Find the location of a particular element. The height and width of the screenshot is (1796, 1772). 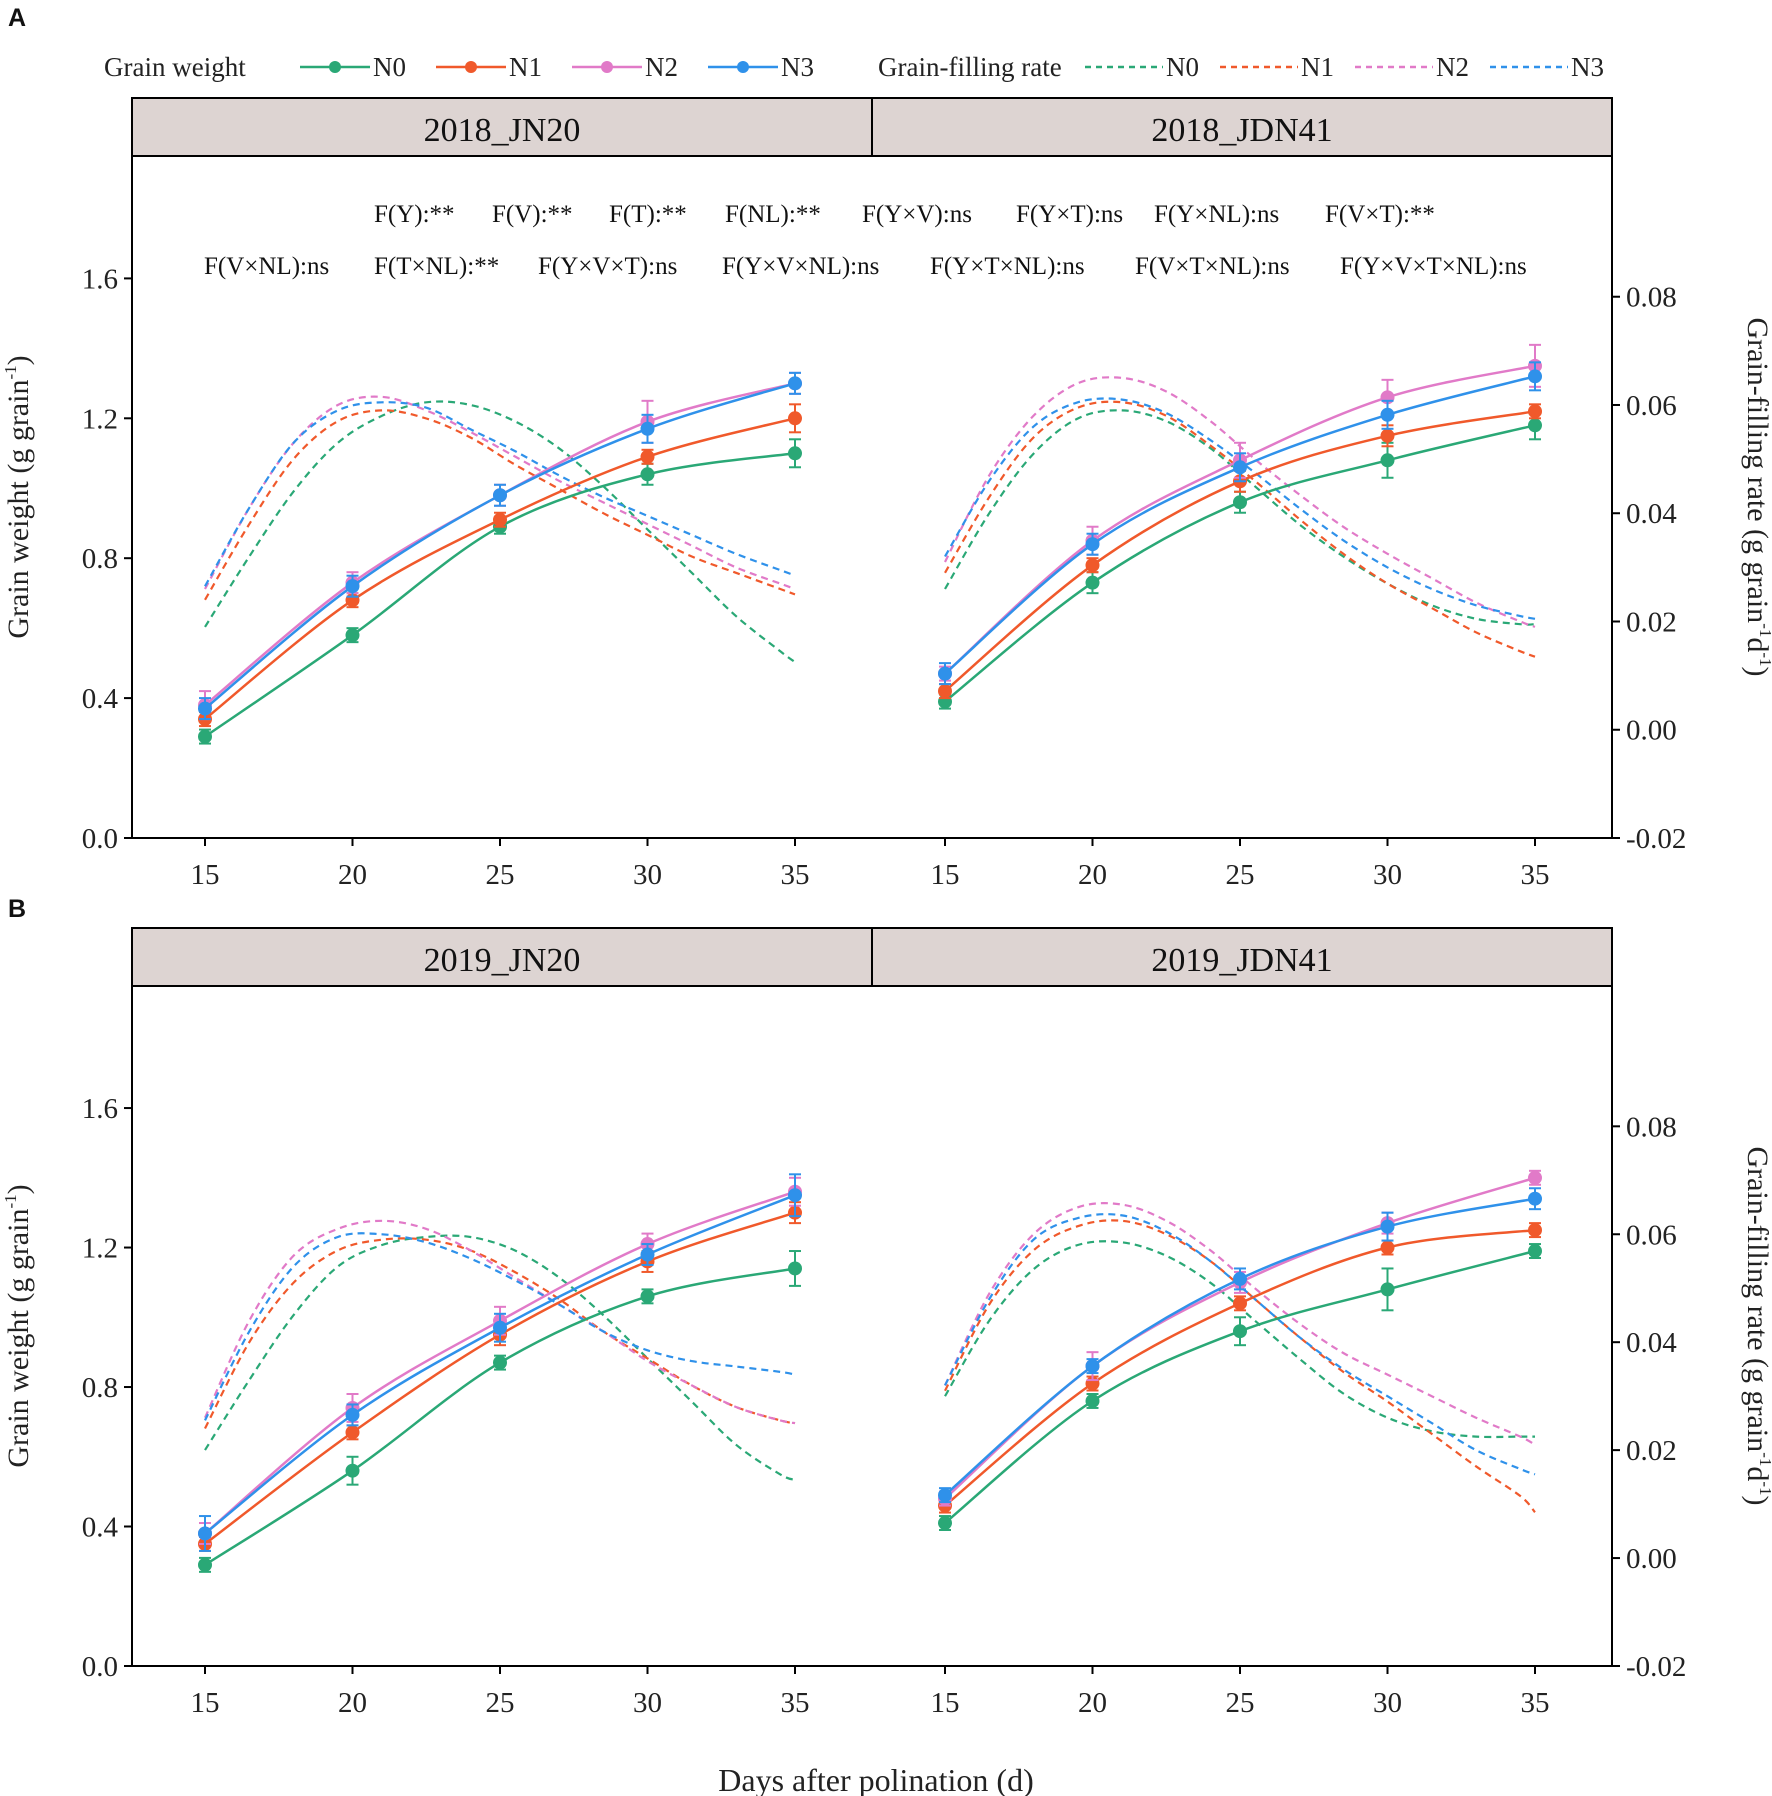

anova-term: F(Y×T×NL):ns is located at coordinates (1007, 266).